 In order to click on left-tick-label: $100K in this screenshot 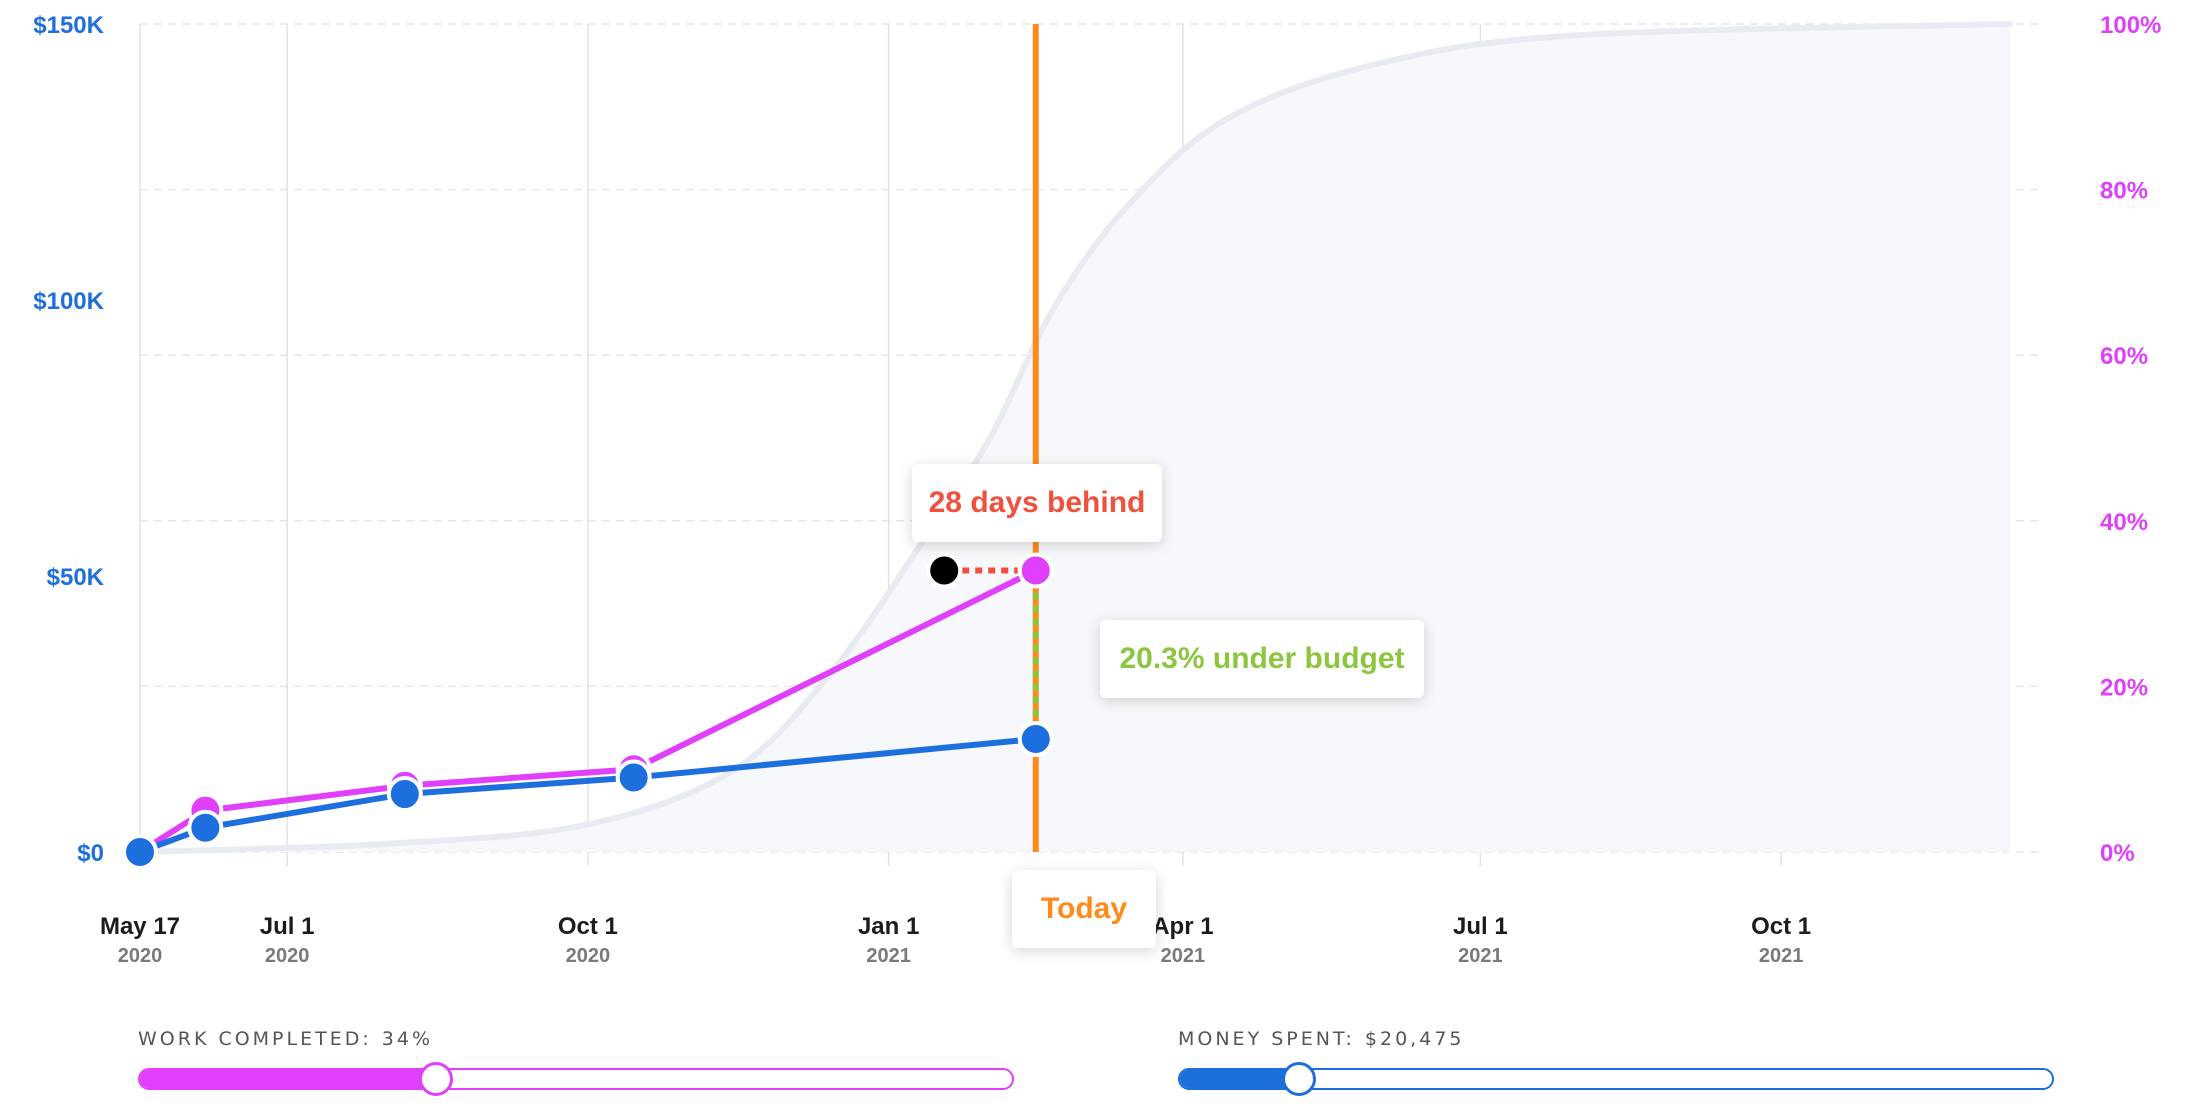, I will do `click(68, 301)`.